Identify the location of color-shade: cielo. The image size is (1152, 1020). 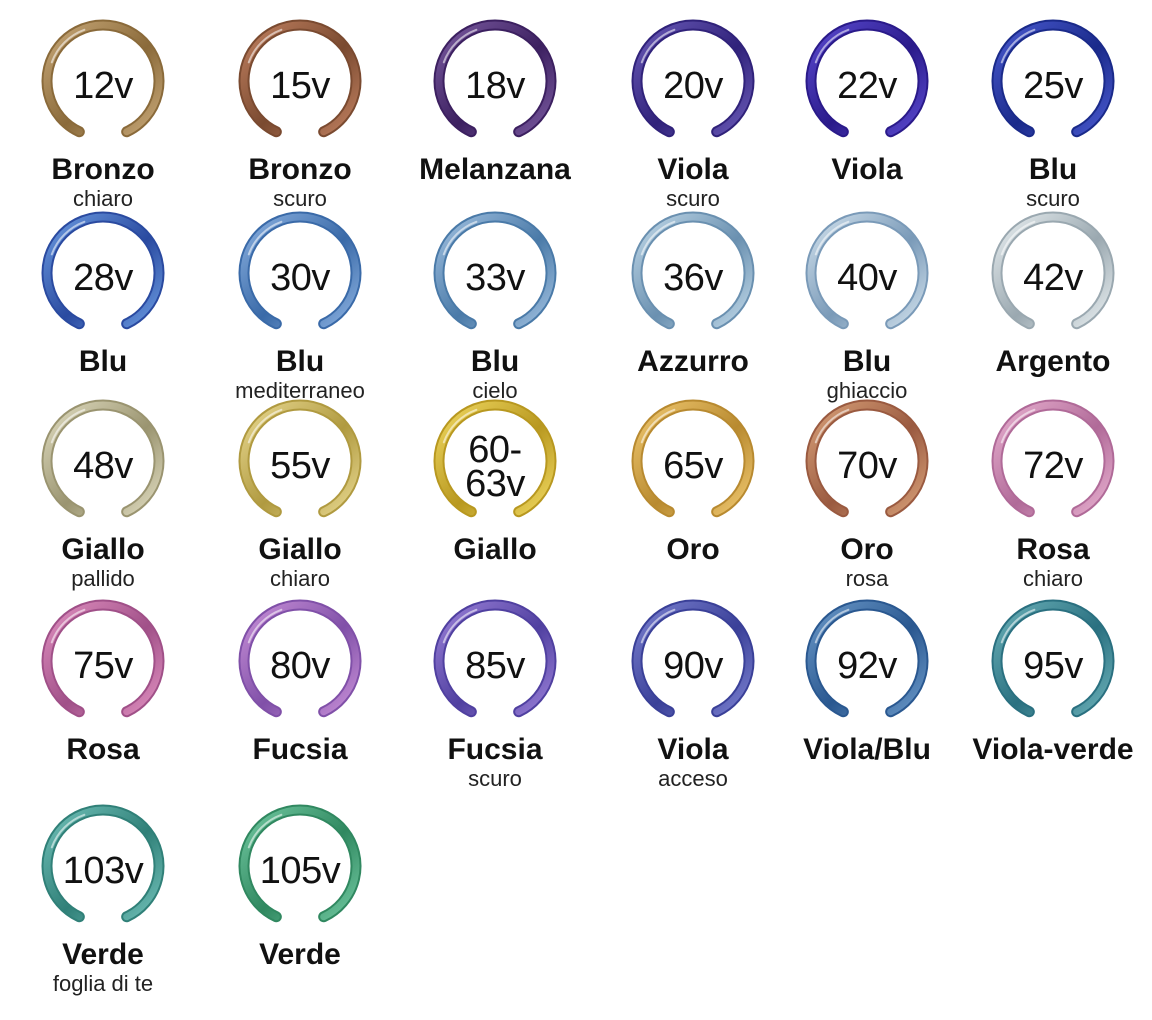
(495, 390).